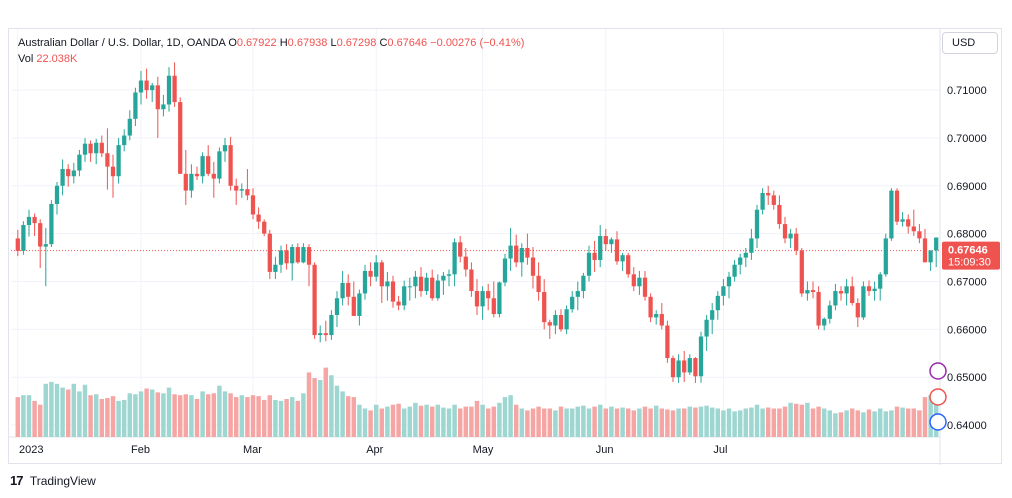 The height and width of the screenshot is (498, 1012). What do you see at coordinates (374, 450) in the screenshot?
I see `x-tick-label: Apr` at bounding box center [374, 450].